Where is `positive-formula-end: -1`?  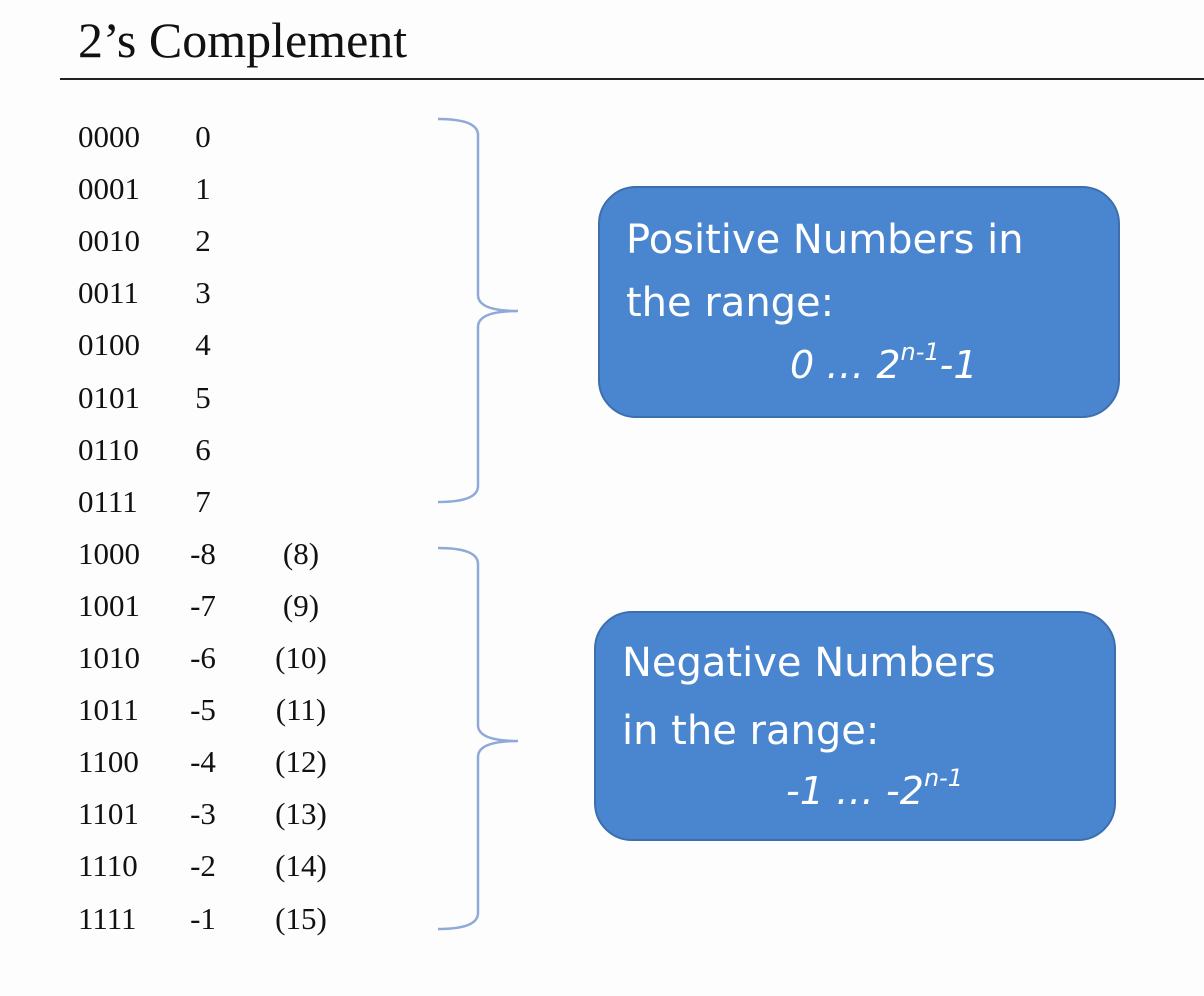 positive-formula-end: -1 is located at coordinates (958, 365).